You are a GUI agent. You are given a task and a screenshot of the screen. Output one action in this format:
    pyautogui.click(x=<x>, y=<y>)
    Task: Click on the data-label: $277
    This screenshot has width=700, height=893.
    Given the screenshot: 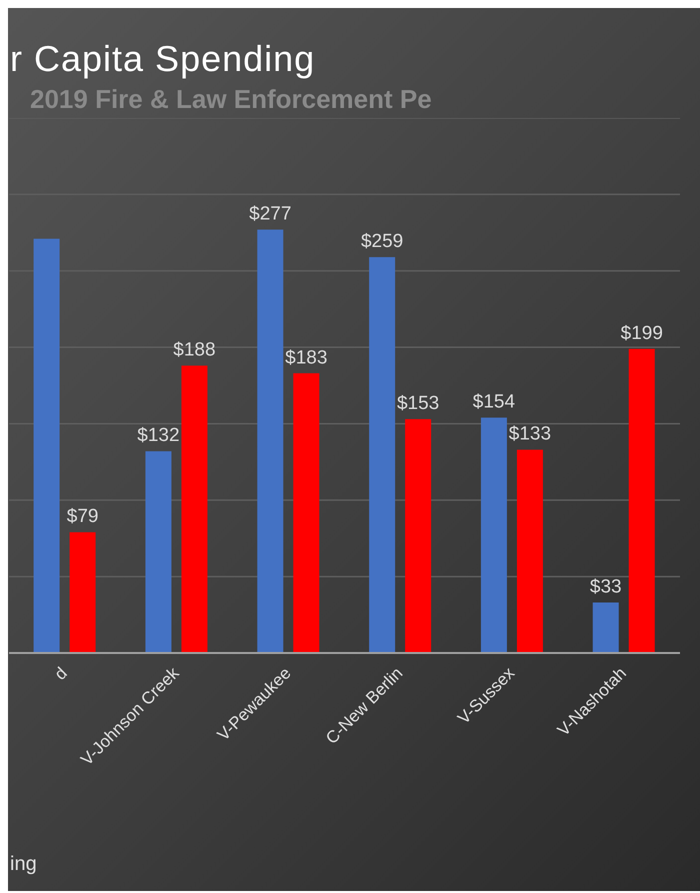 What is the action you would take?
    pyautogui.click(x=270, y=214)
    